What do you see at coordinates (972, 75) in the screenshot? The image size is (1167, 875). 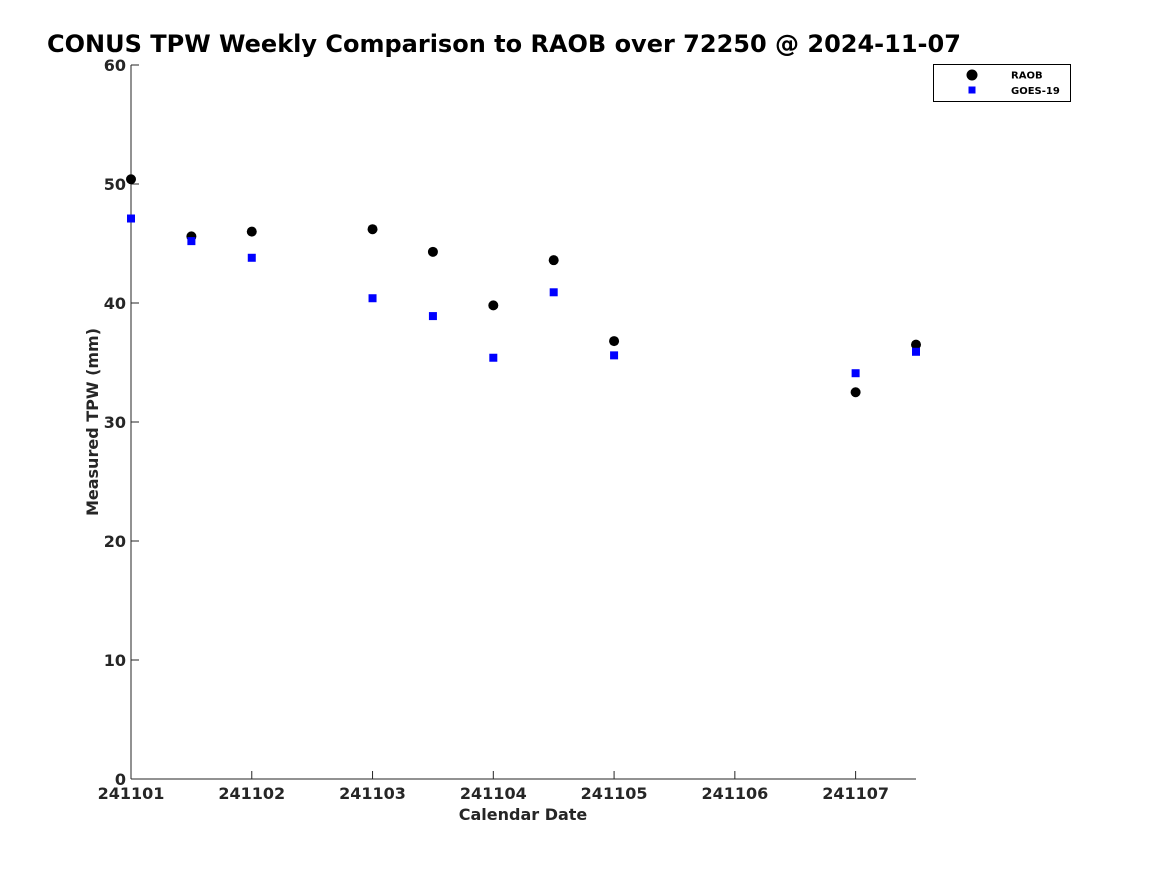 I see `legend-marker-raob` at bounding box center [972, 75].